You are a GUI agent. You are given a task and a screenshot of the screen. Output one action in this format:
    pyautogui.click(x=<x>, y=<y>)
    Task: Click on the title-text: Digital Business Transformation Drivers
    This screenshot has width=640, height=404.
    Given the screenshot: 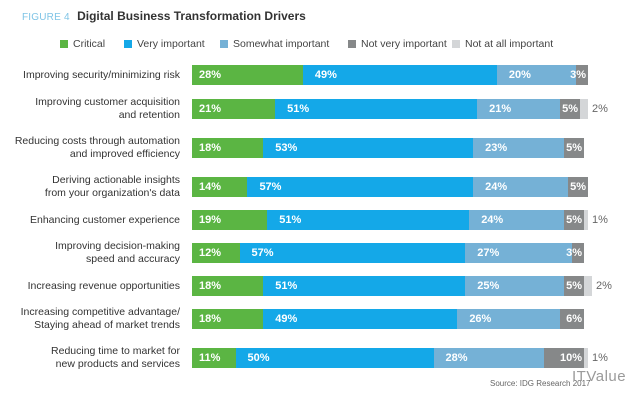 What is the action you would take?
    pyautogui.click(x=191, y=16)
    